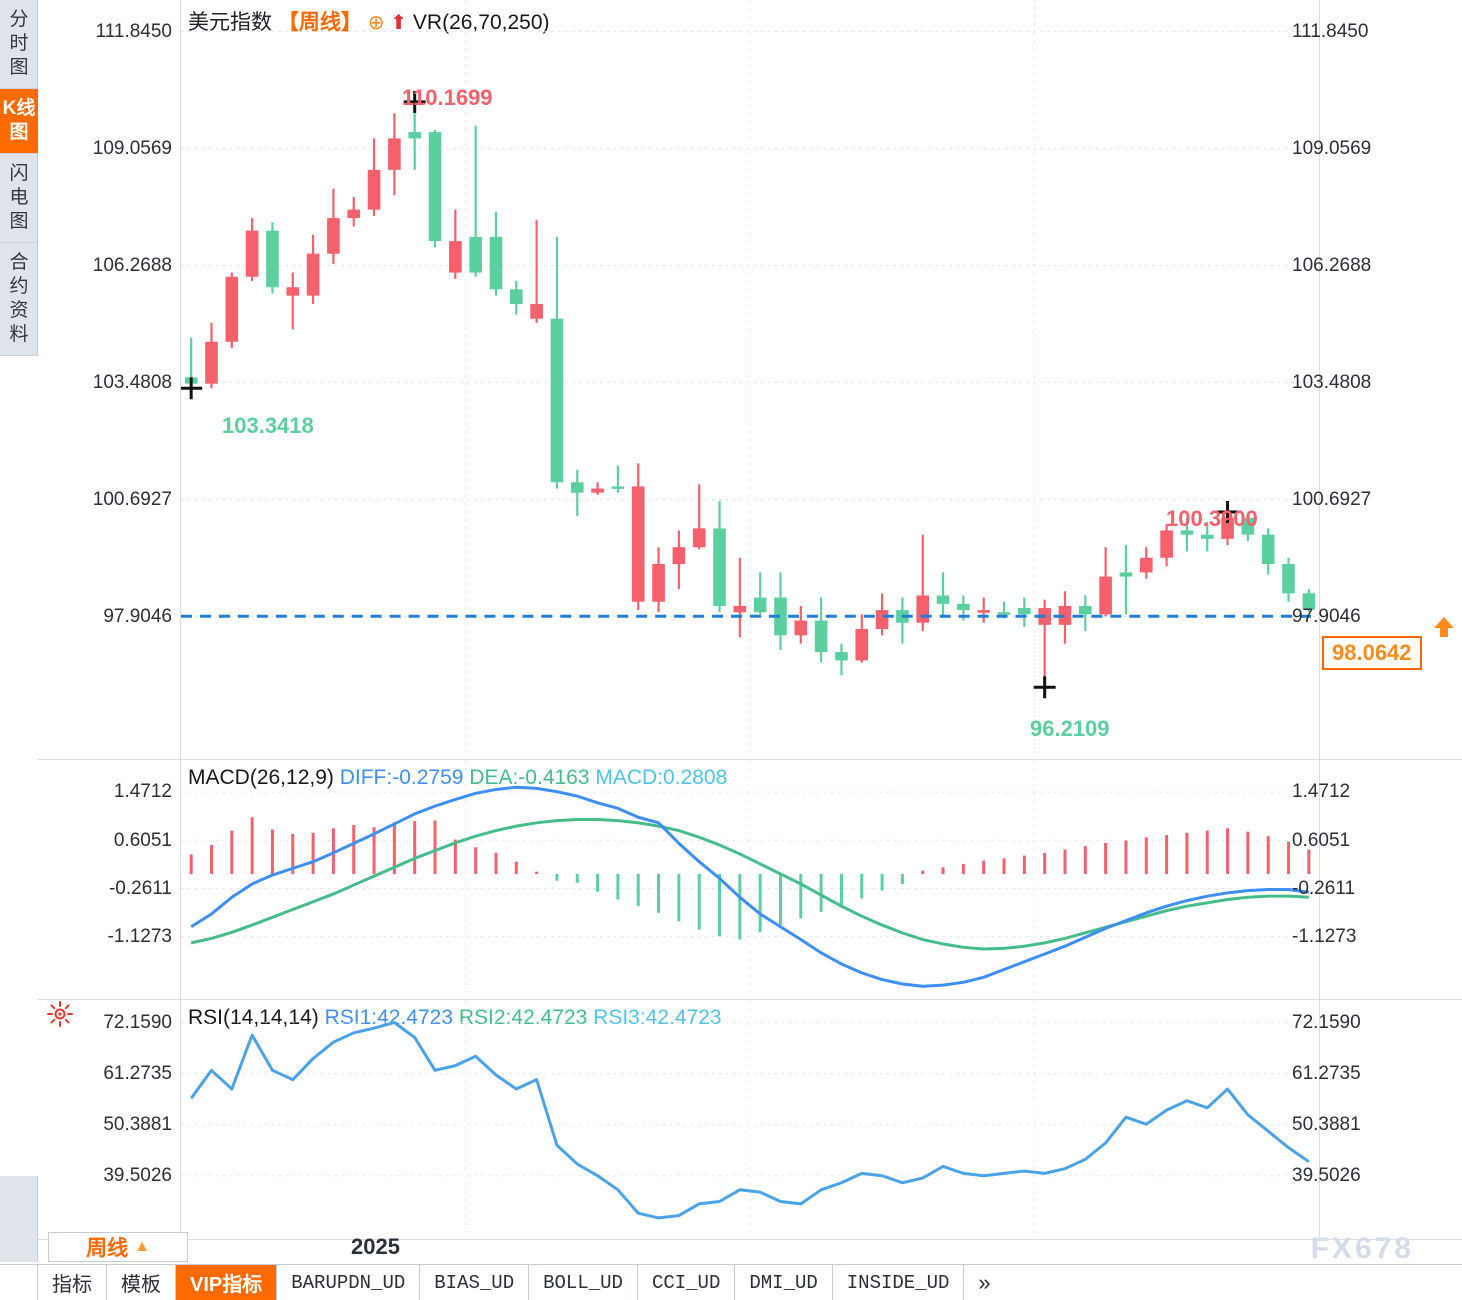 The height and width of the screenshot is (1300, 1462). I want to click on rsi-axis-label-left: 61.2735, so click(137, 1073).